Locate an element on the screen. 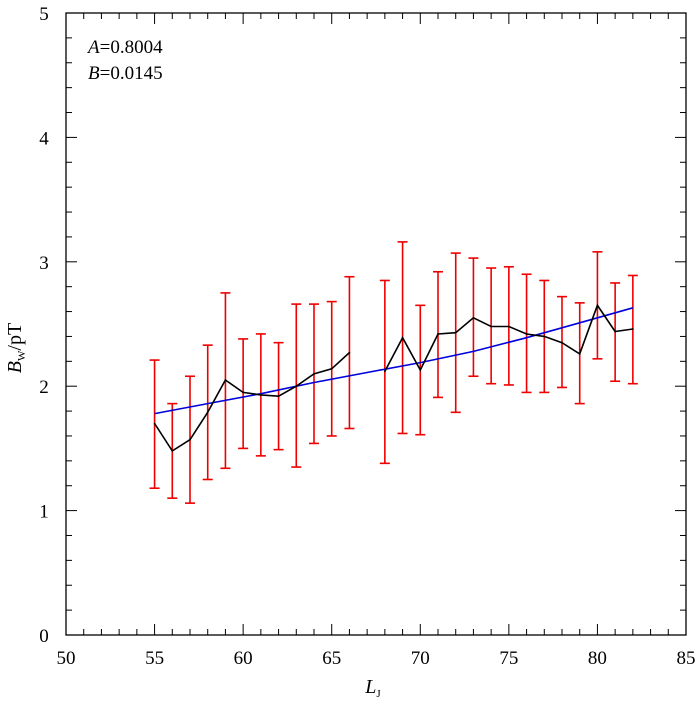 The height and width of the screenshot is (702, 700). x-tick-label: 55 is located at coordinates (154, 658).